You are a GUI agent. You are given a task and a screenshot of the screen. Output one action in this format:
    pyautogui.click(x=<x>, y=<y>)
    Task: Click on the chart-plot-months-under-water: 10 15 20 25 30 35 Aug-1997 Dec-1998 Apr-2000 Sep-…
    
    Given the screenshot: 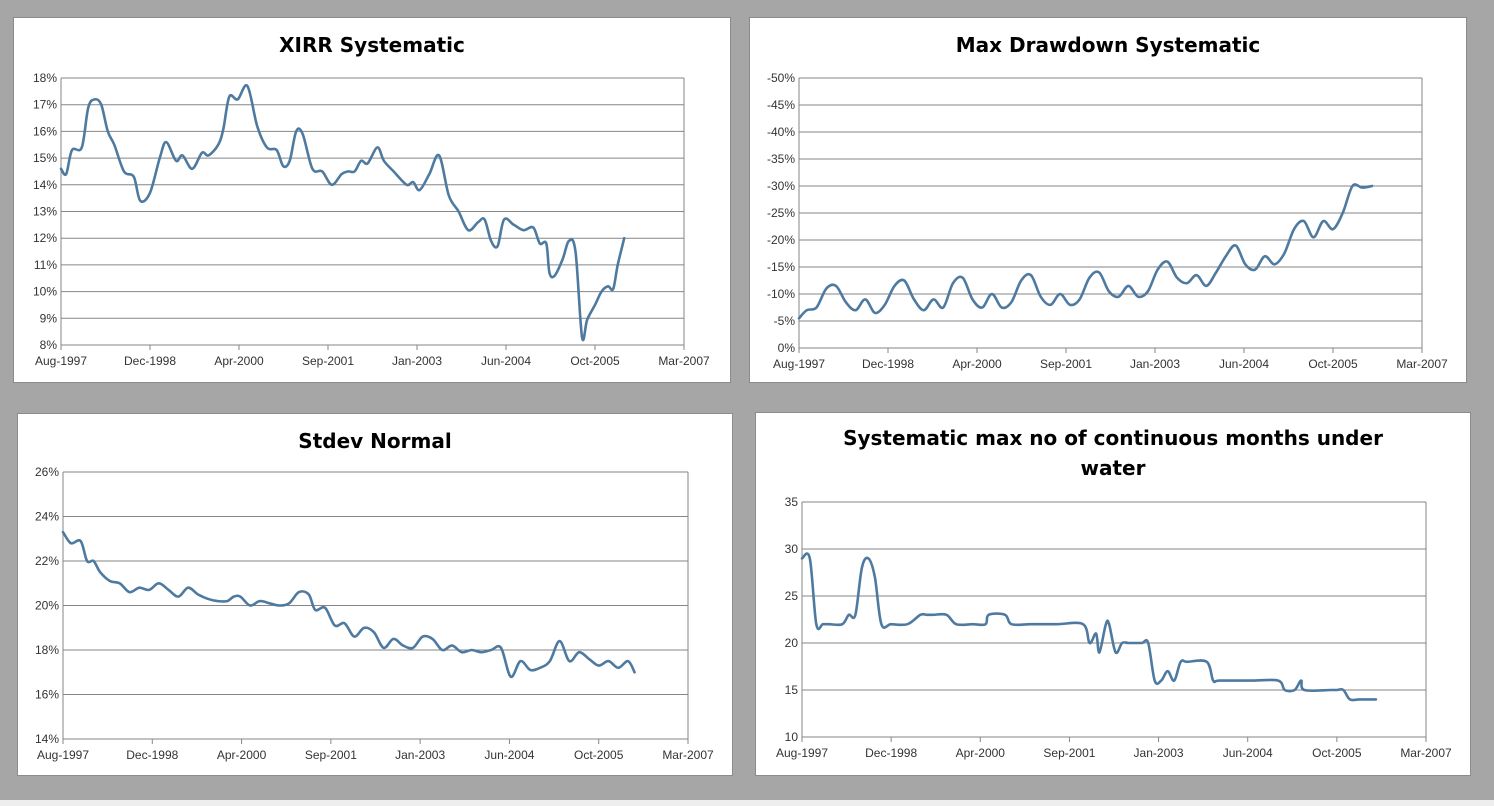 What is the action you would take?
    pyautogui.click(x=1114, y=627)
    